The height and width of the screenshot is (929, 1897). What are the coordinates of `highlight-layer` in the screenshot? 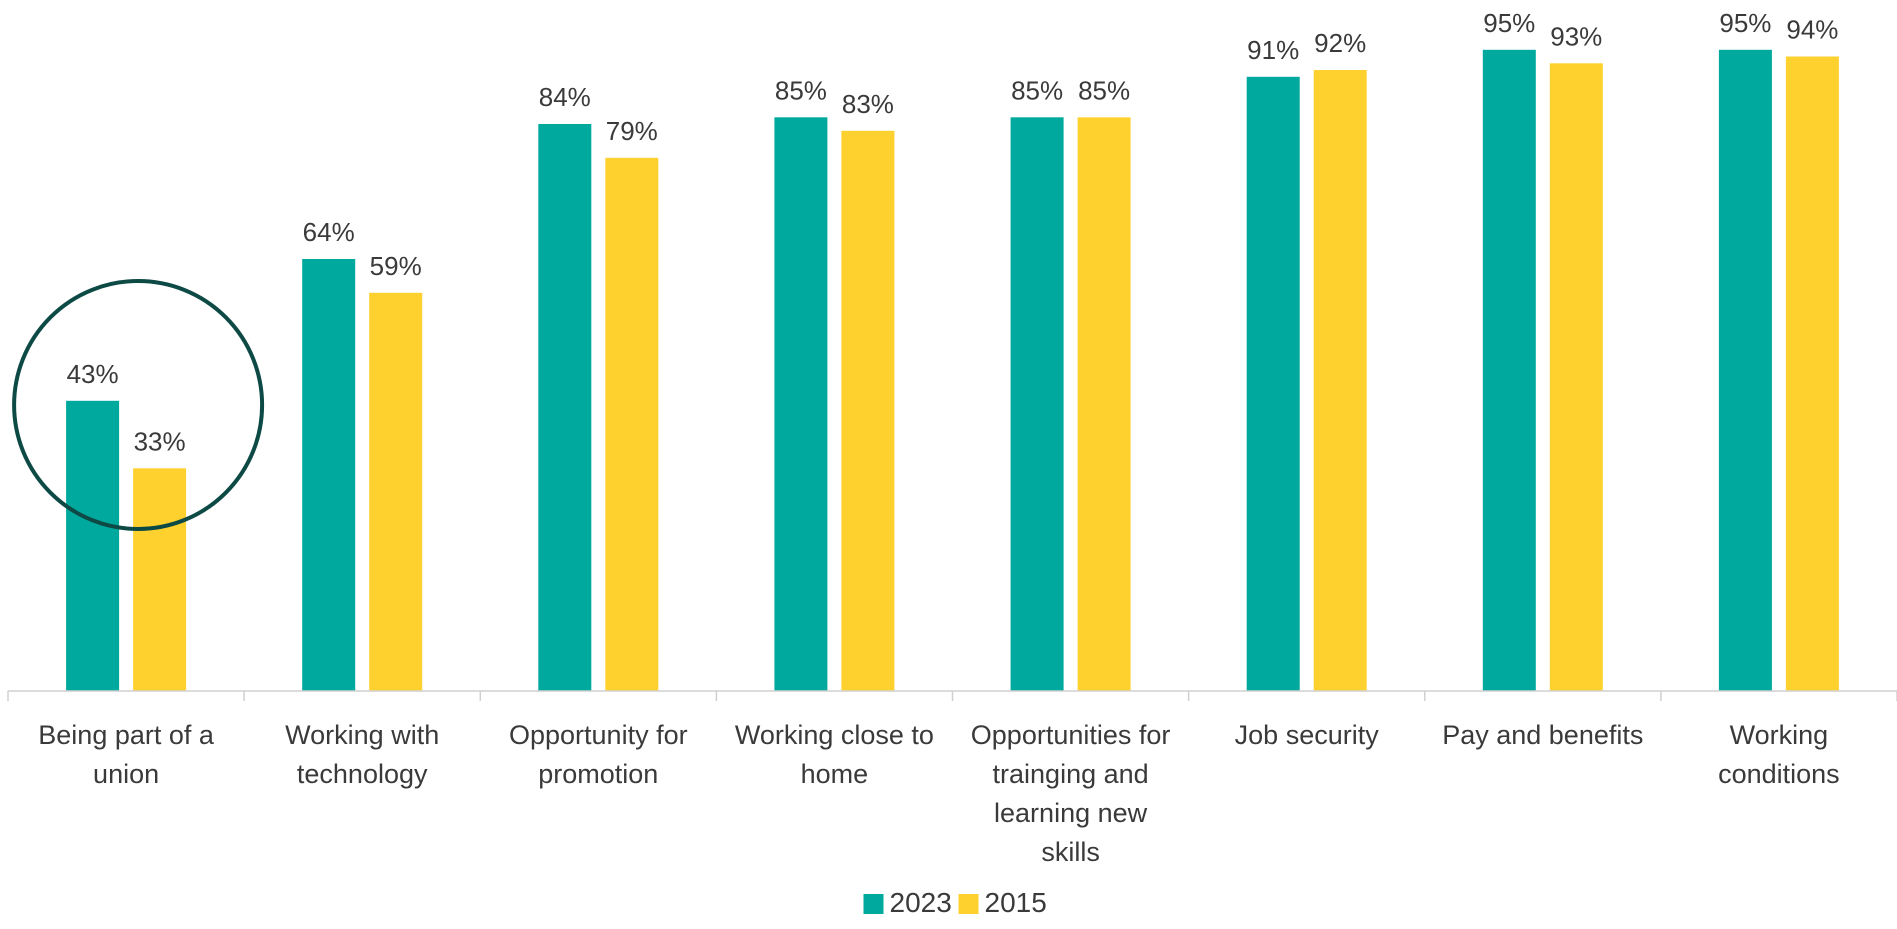 It's located at (138, 405).